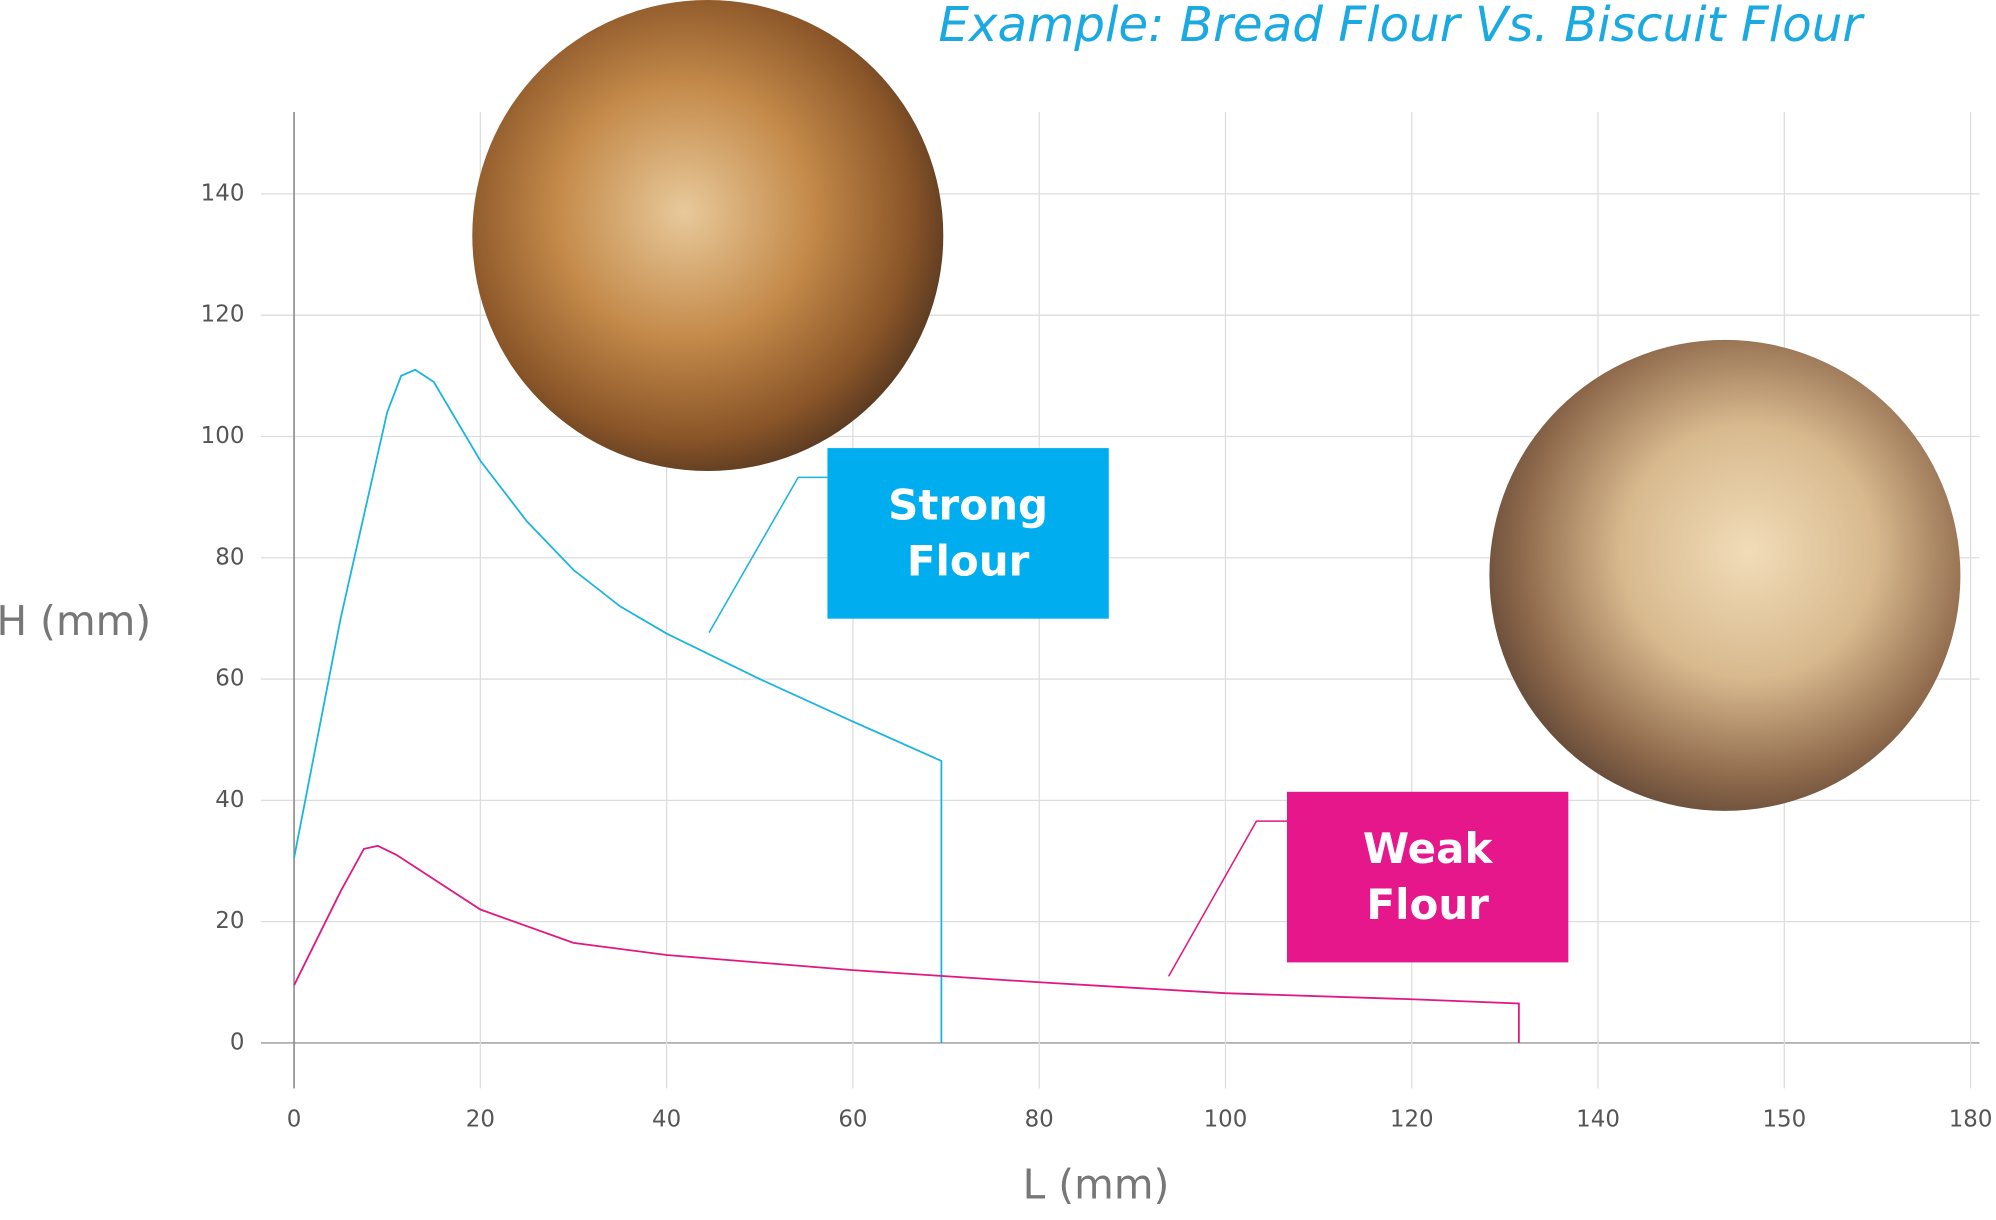 Image resolution: width=1996 pixels, height=1220 pixels. I want to click on series-label: Weak Flour, so click(1428, 877).